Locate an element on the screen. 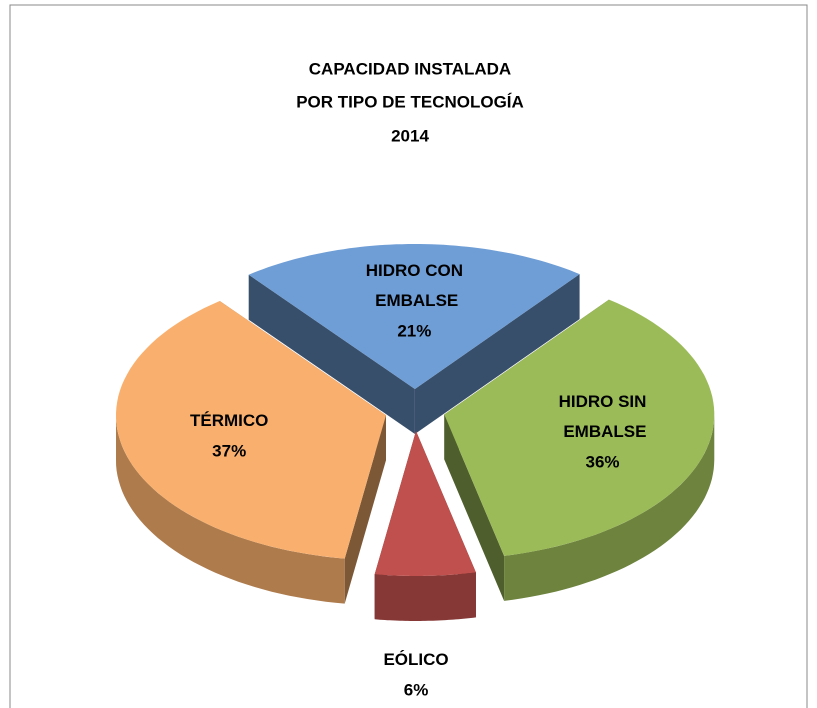 The width and height of the screenshot is (817, 708). slice-value-label: 21% is located at coordinates (414, 330).